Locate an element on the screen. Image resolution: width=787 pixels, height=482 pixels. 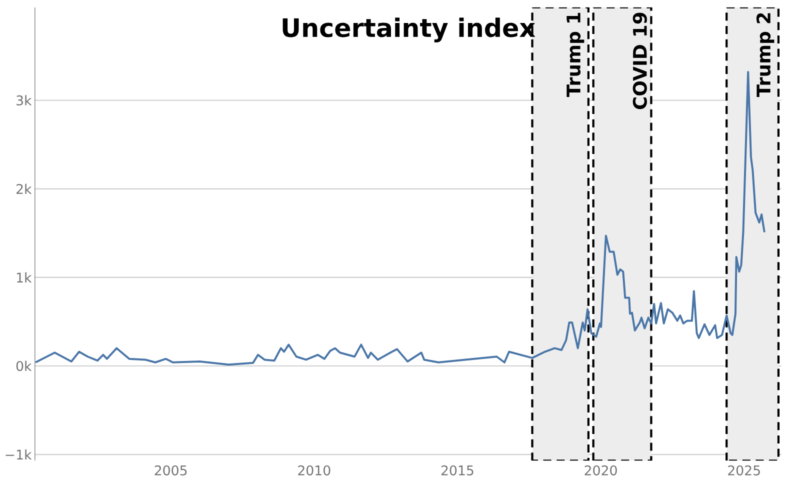
x-tick-label: 2025 is located at coordinates (744, 470).